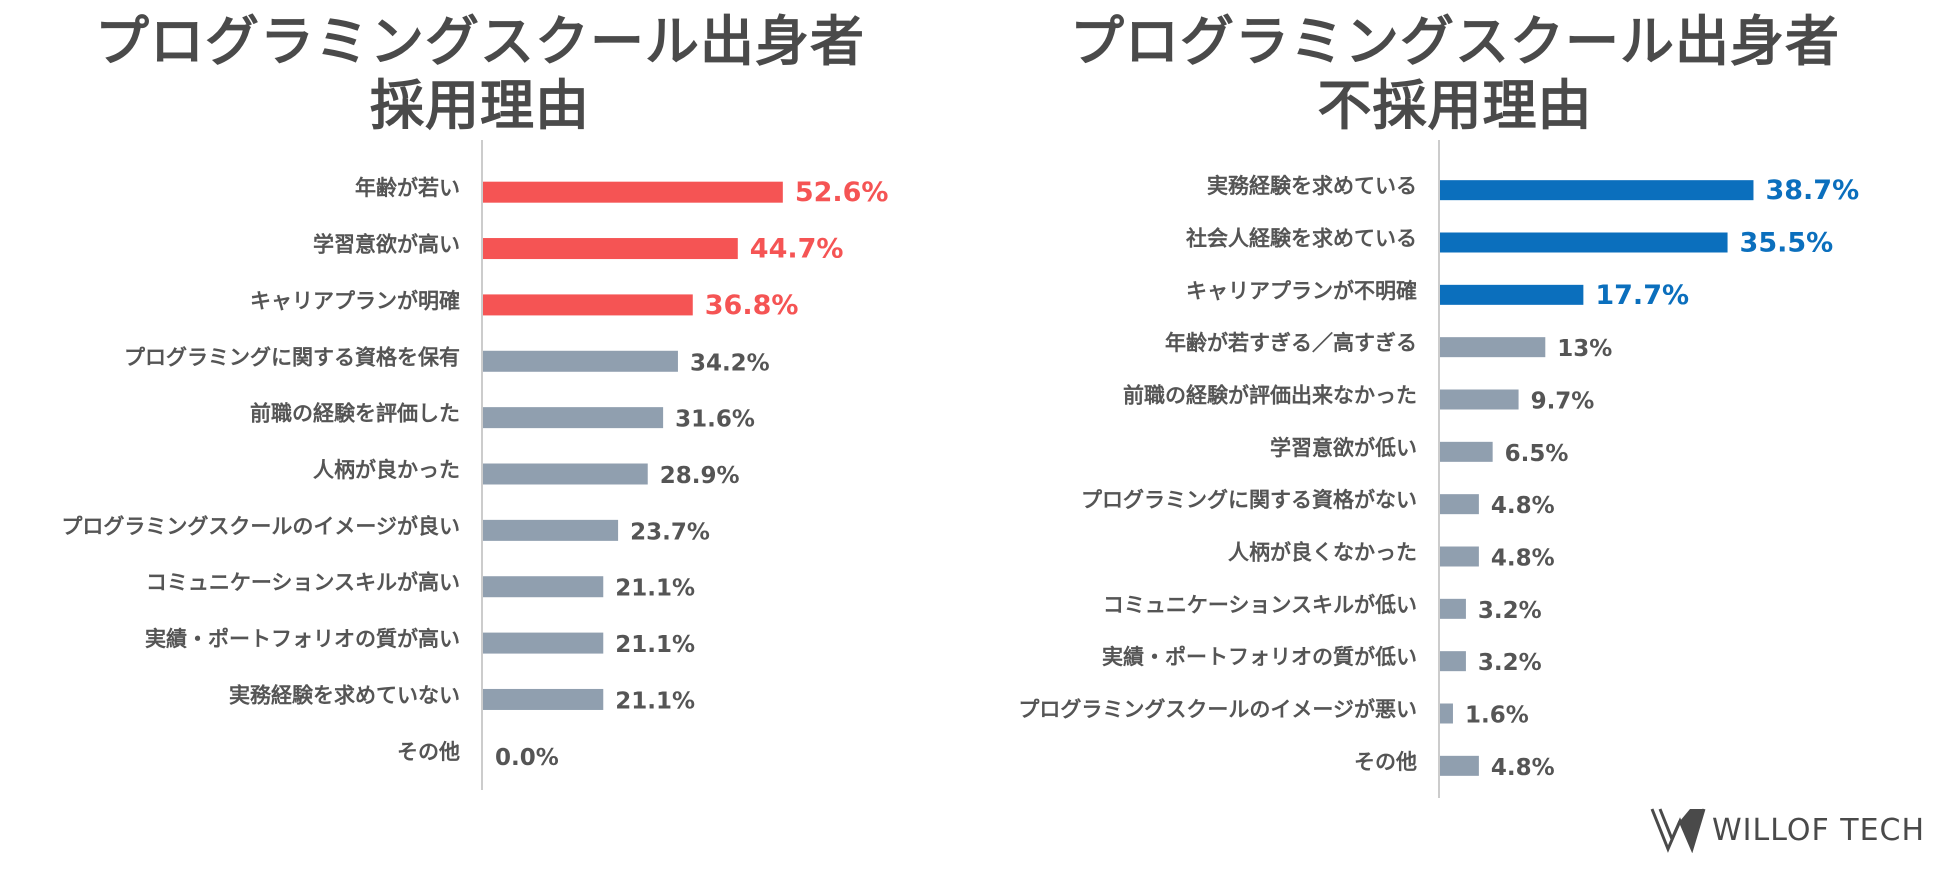  Describe the element at coordinates (1301, 239) in the screenshot. I see `category-label: 社会人経験を求めている` at that location.